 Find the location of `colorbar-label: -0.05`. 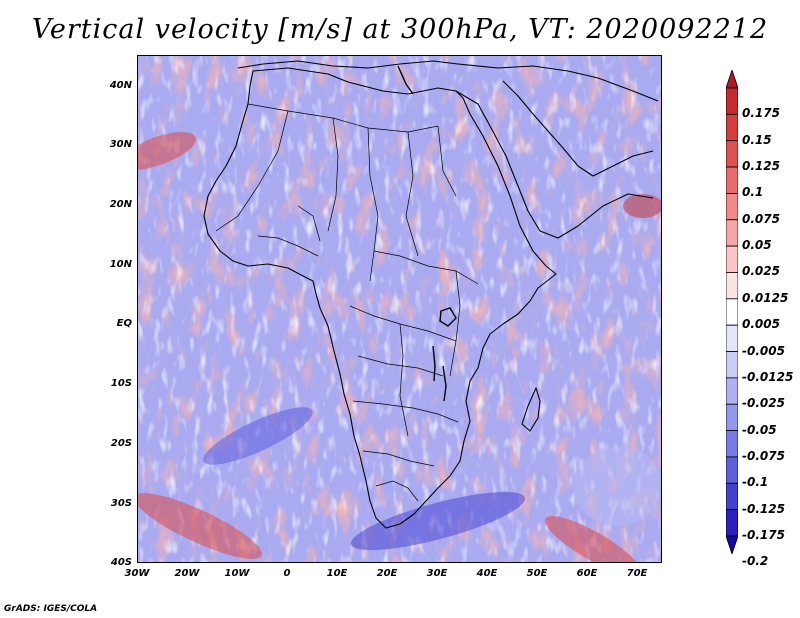

colorbar-label: -0.05 is located at coordinates (759, 429).